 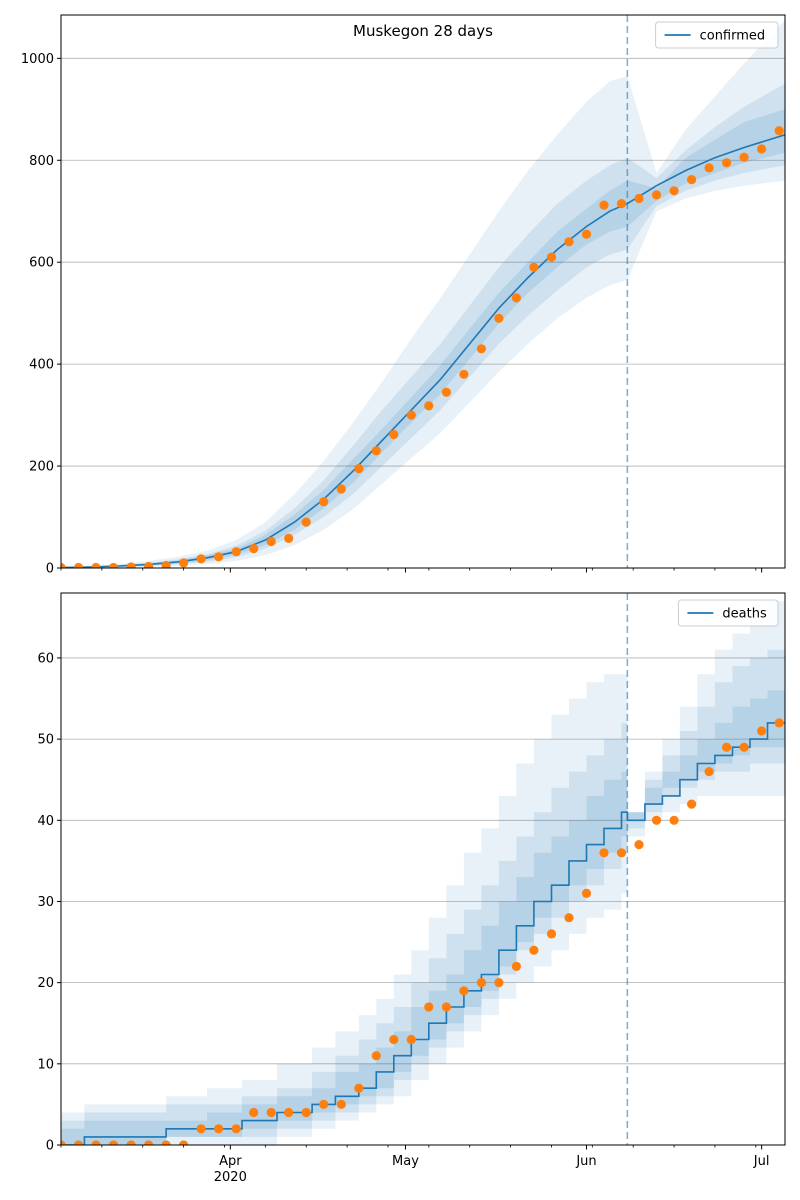 I want to click on y-tick-label: 1000, so click(x=37, y=59).